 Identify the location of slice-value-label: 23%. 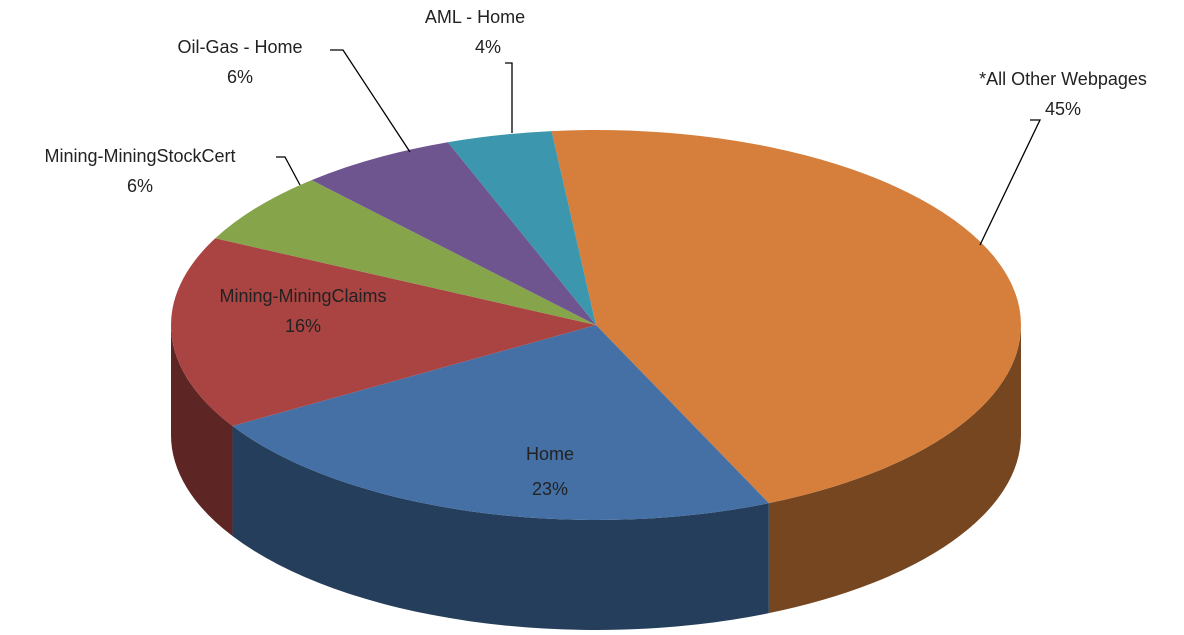
(550, 489).